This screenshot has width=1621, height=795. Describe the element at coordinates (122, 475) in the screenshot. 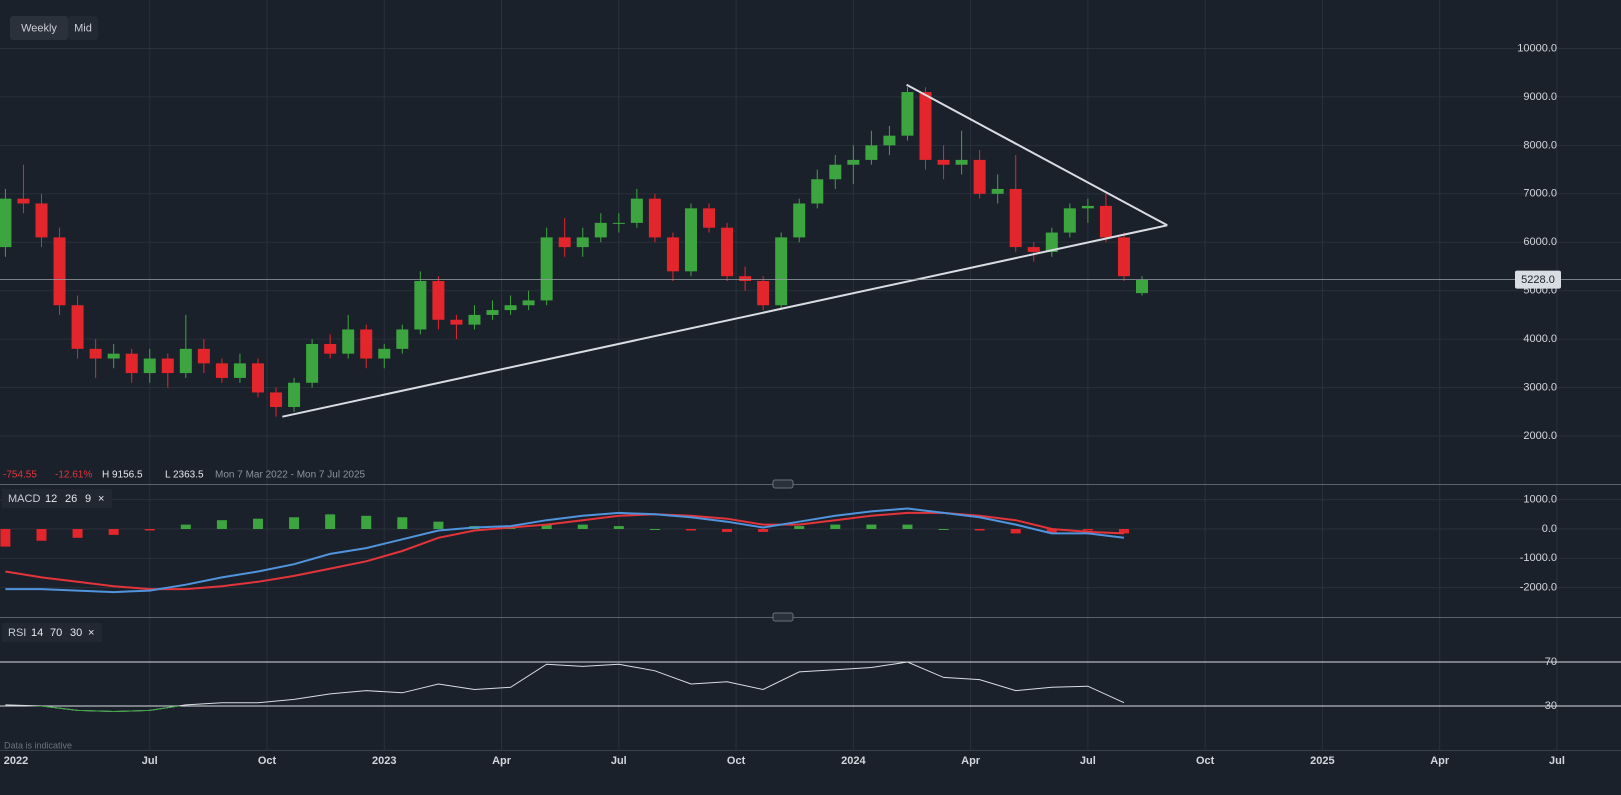

I see `period-high: H 9156.5` at that location.